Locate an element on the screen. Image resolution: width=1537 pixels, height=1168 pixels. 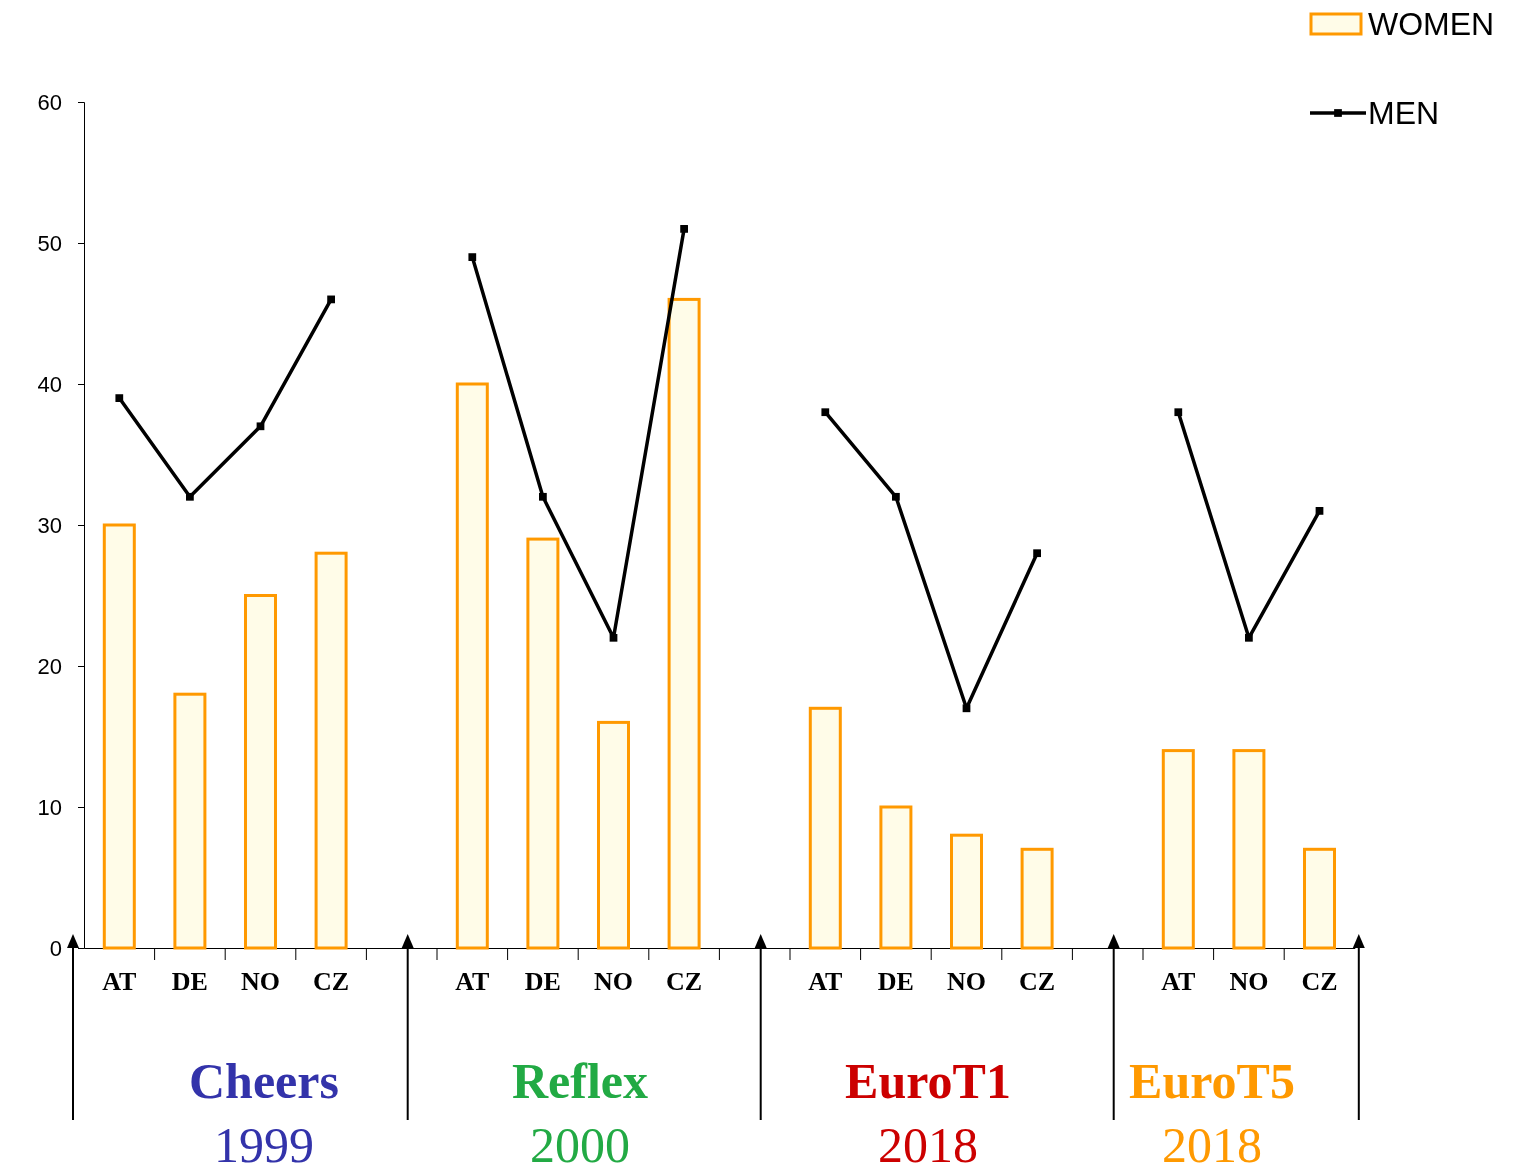
y-tick-label: 10 is located at coordinates (49, 807).